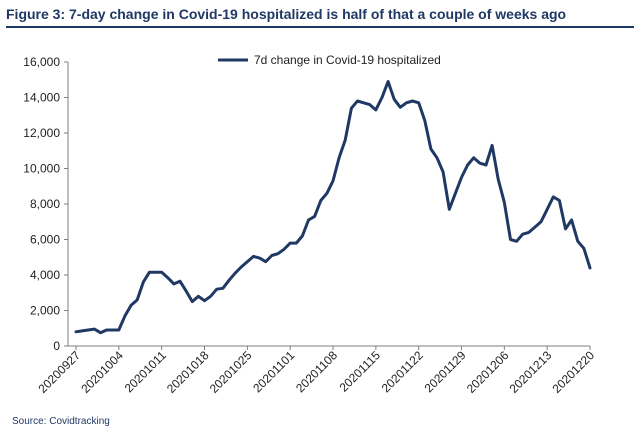  Describe the element at coordinates (145, 371) in the screenshot. I see `x-tick-label: 20201011` at that location.